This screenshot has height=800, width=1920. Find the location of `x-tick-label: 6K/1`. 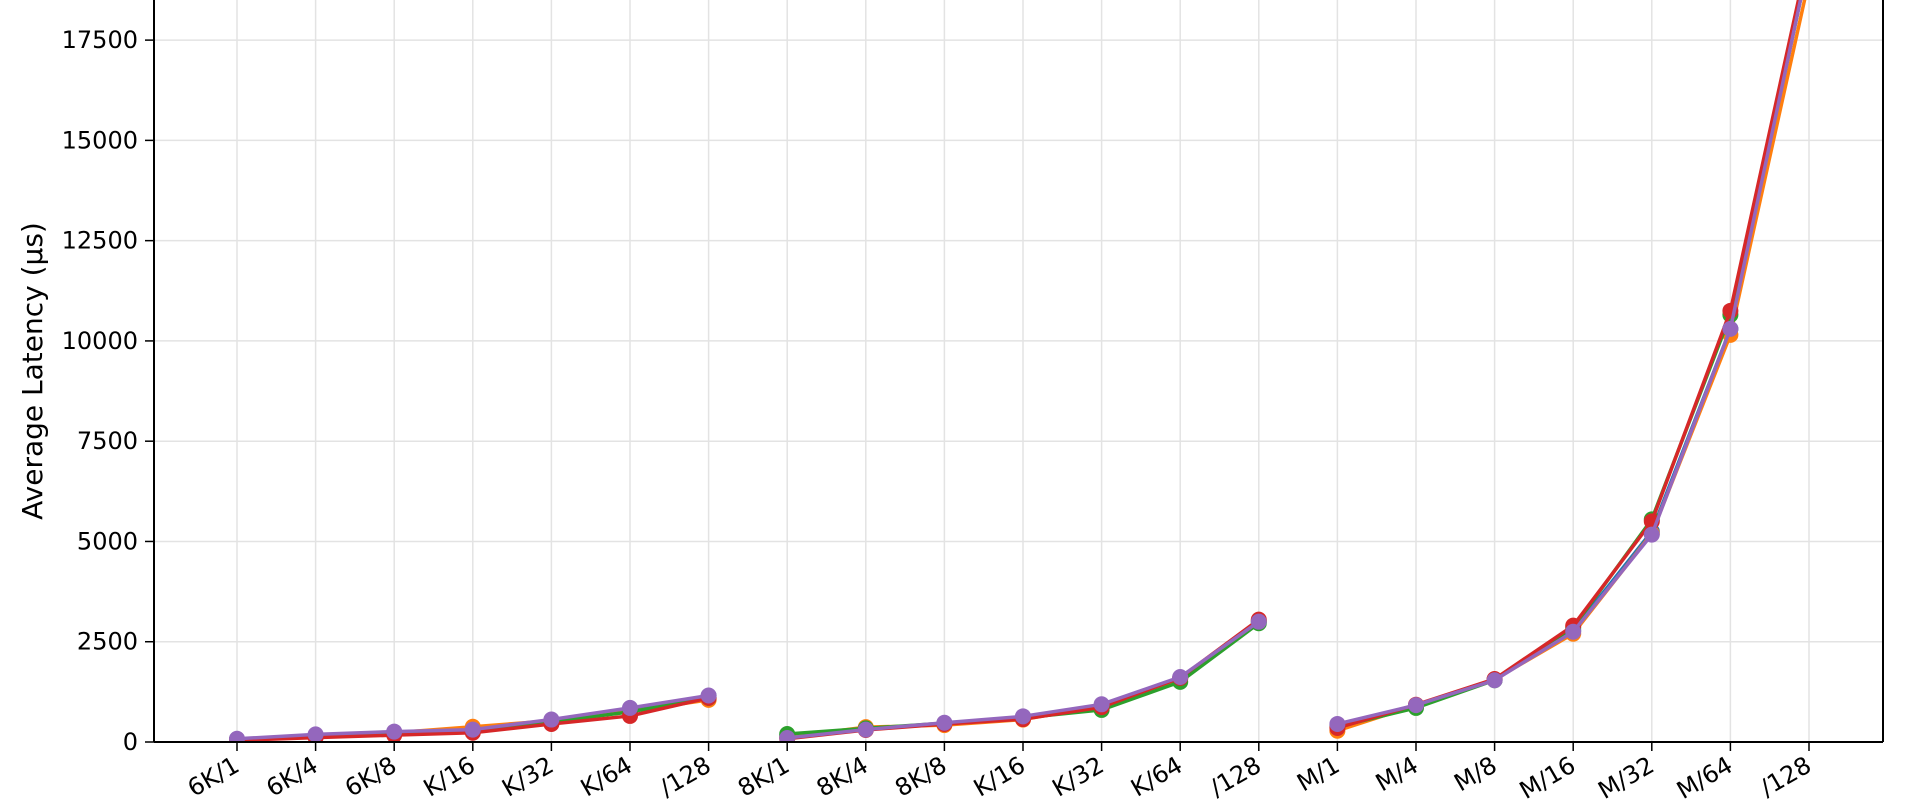

x-tick-label: 6K/1 is located at coordinates (213, 775).